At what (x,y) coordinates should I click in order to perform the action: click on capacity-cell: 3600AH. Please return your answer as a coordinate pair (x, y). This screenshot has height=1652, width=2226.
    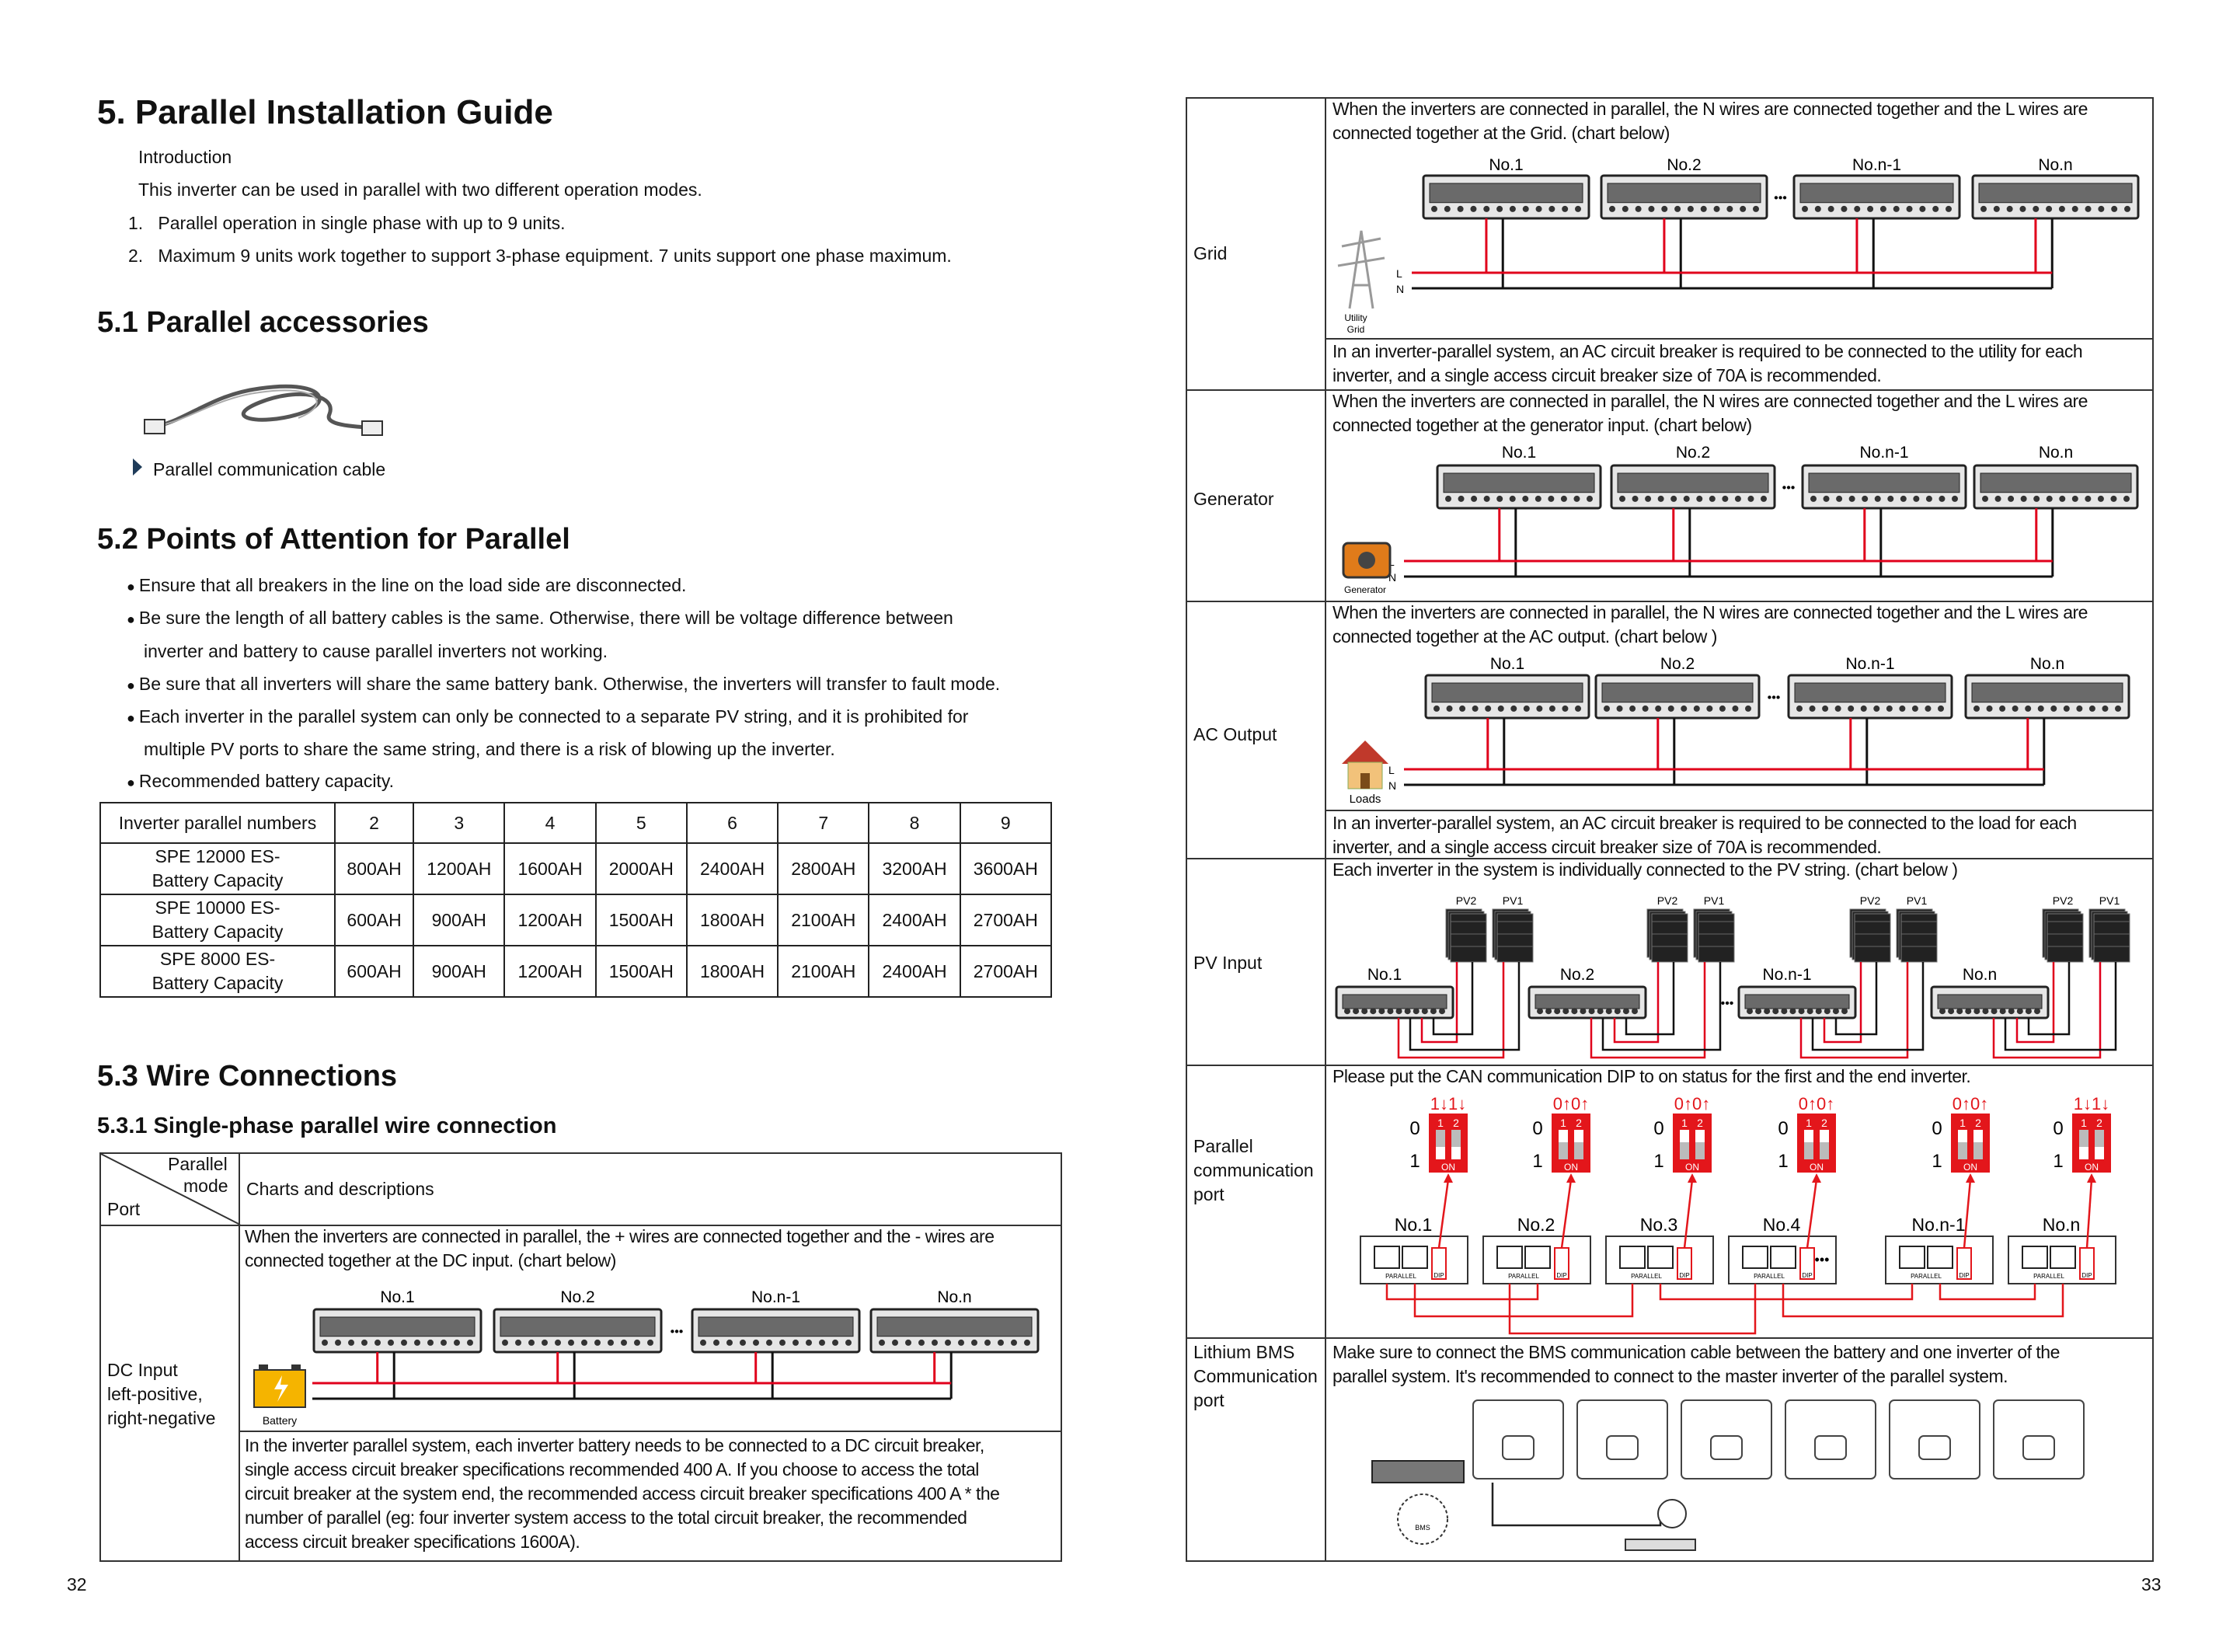
    Looking at the image, I should click on (1006, 868).